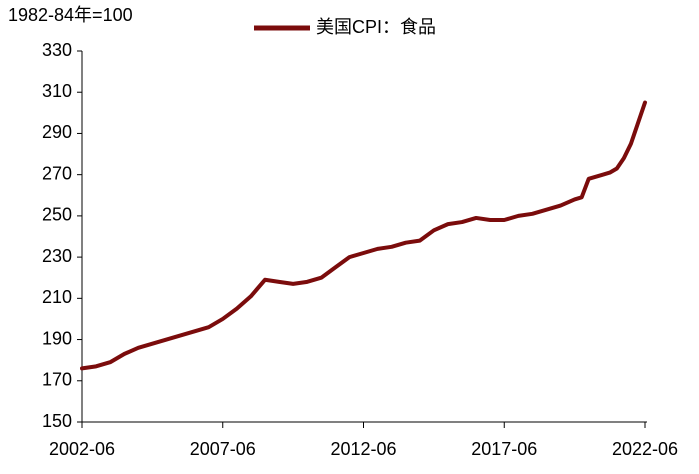 Image resolution: width=699 pixels, height=474 pixels. I want to click on x-tick-label: 2007-06, so click(223, 449).